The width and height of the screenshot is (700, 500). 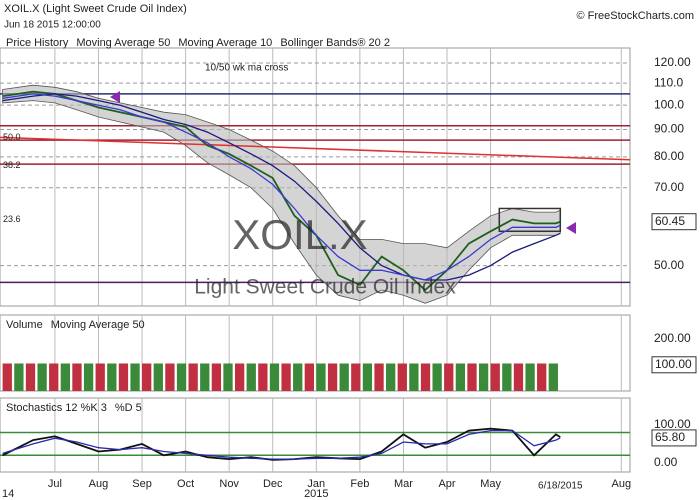 What do you see at coordinates (8, 494) in the screenshot?
I see `year-label: 14` at bounding box center [8, 494].